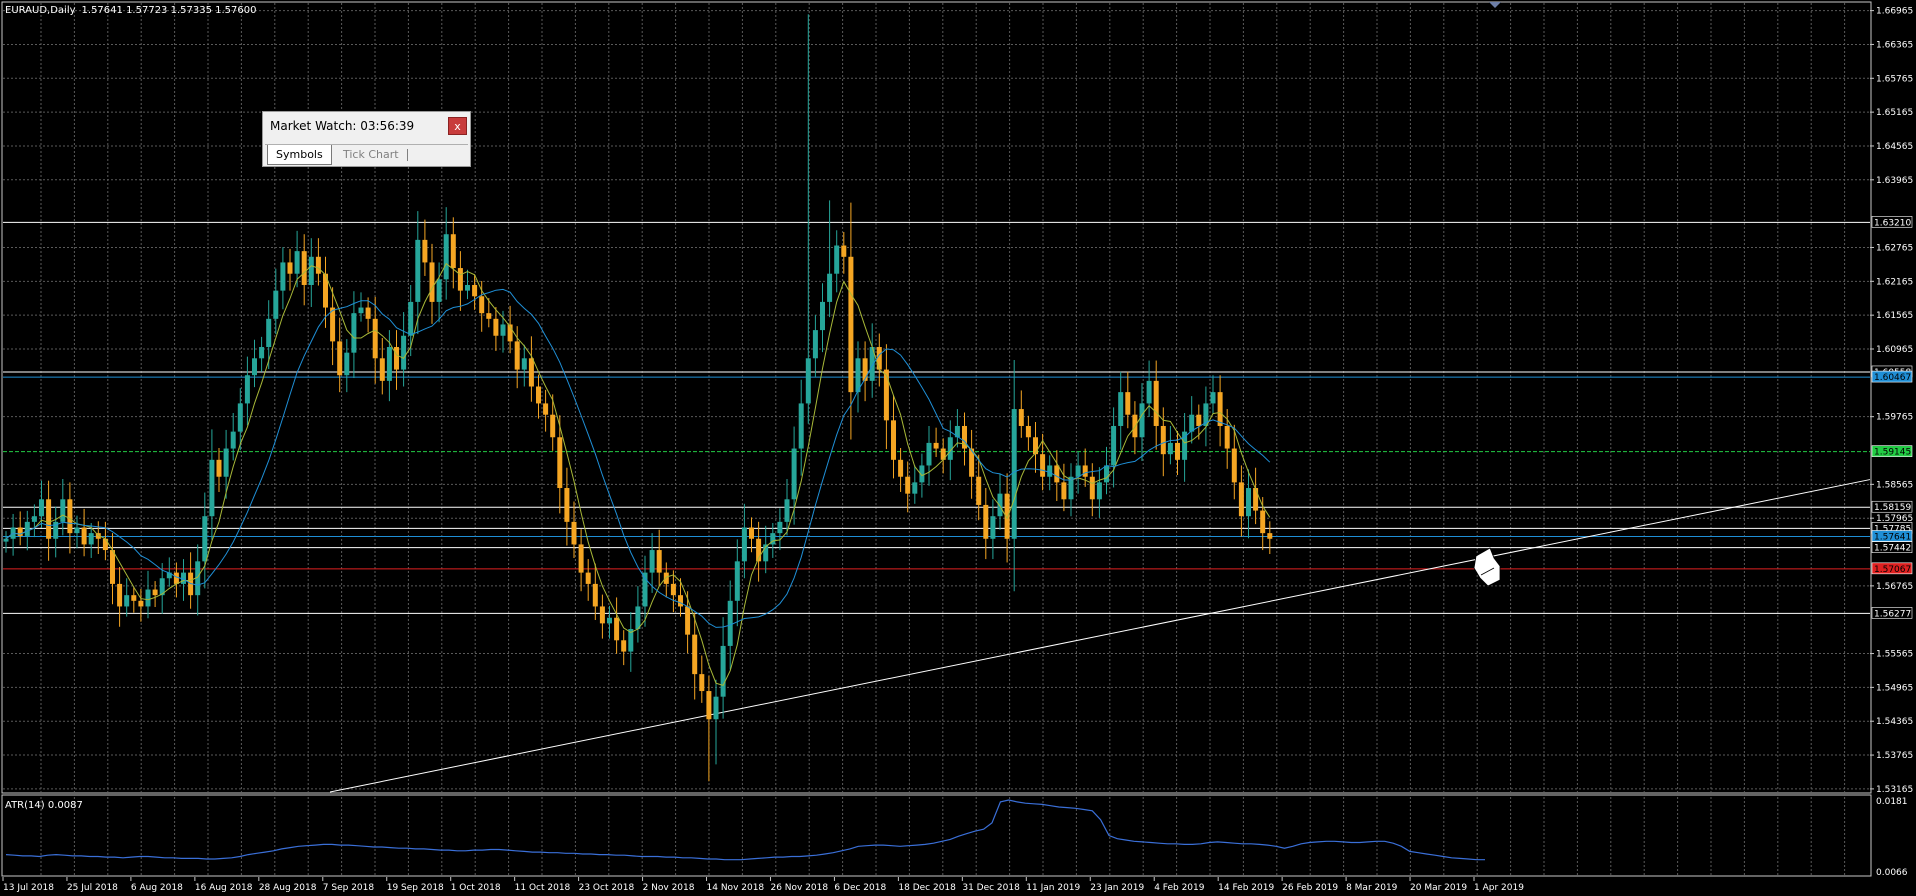 This screenshot has width=1916, height=896. I want to click on date-tick-label: 1 Oct 2018, so click(476, 888).